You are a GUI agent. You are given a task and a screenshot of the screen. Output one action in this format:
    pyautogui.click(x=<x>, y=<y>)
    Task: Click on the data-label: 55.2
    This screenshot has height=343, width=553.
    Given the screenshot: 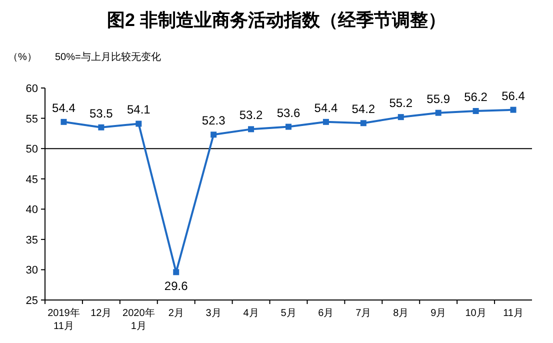 What is the action you would take?
    pyautogui.click(x=401, y=103)
    